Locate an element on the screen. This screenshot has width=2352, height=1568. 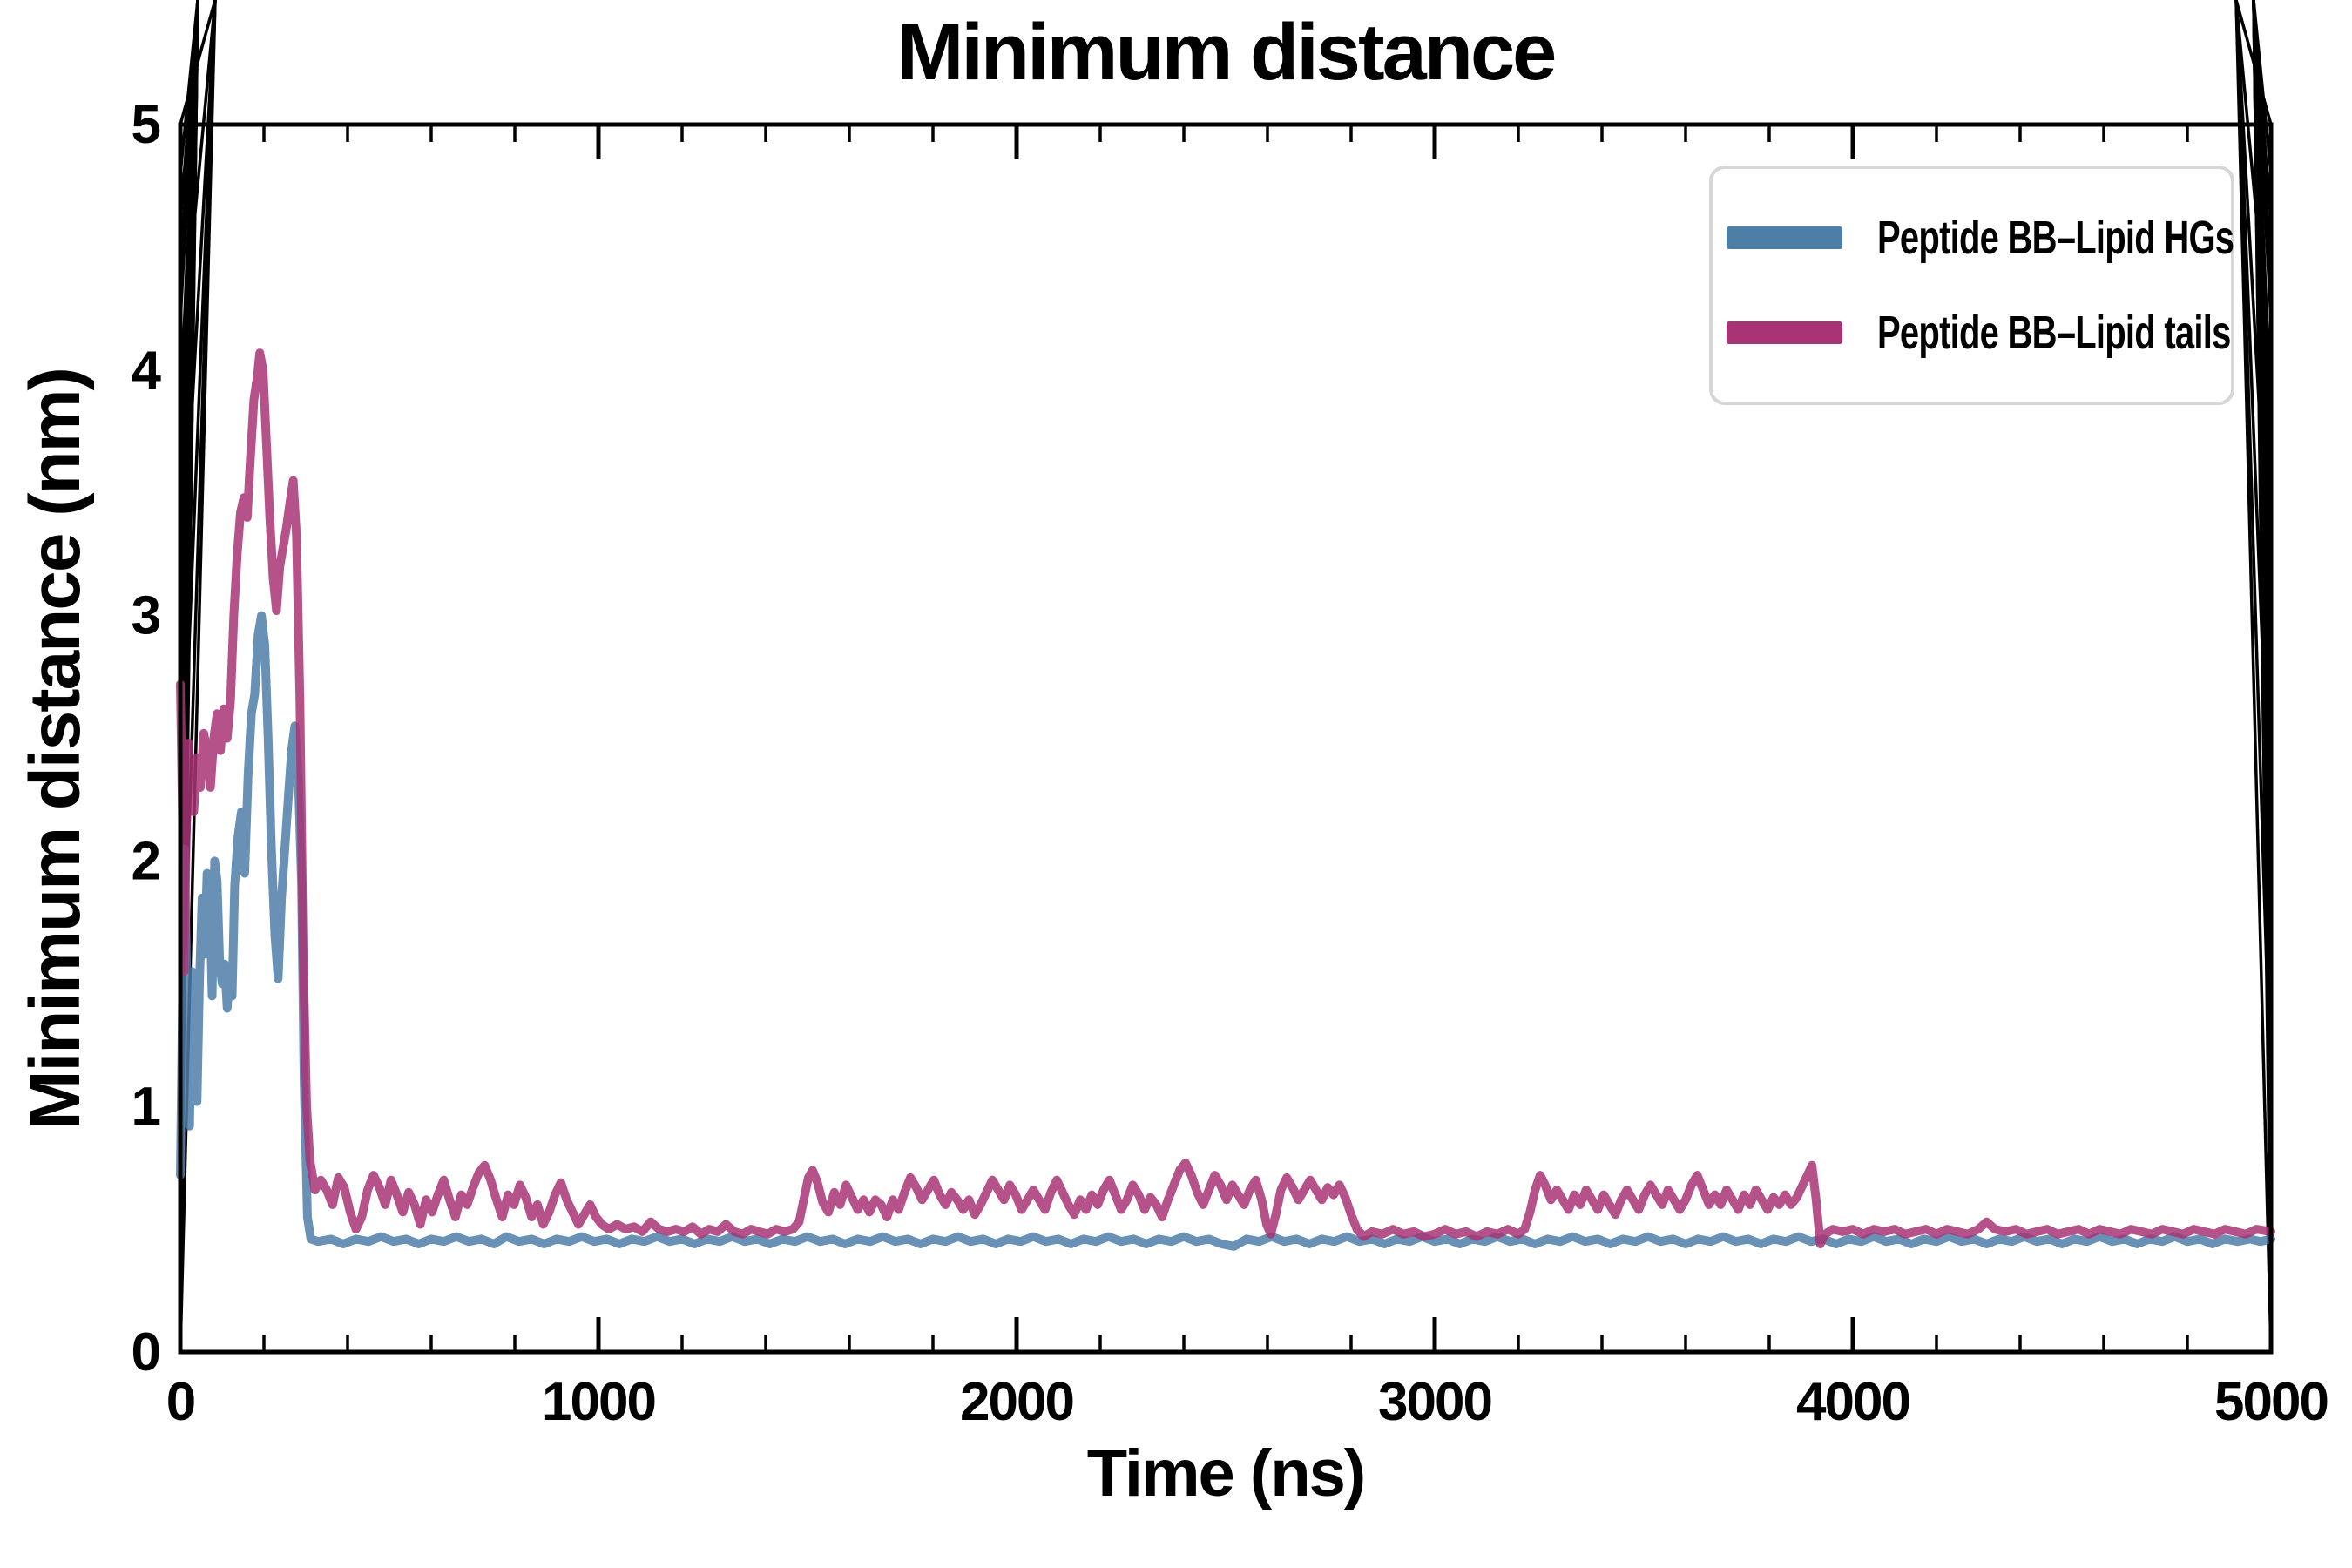
legend-item-tails: Peptide BB–Lipid tails is located at coordinates (1979, 333).